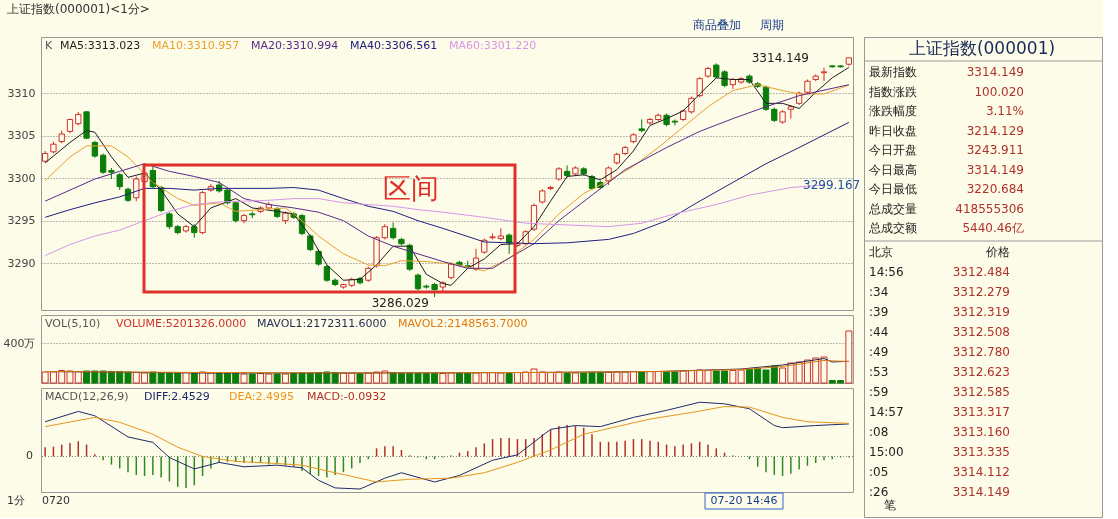 This screenshot has height=519, width=1118. I want to click on text: DIFF:2.4529, so click(177, 396).